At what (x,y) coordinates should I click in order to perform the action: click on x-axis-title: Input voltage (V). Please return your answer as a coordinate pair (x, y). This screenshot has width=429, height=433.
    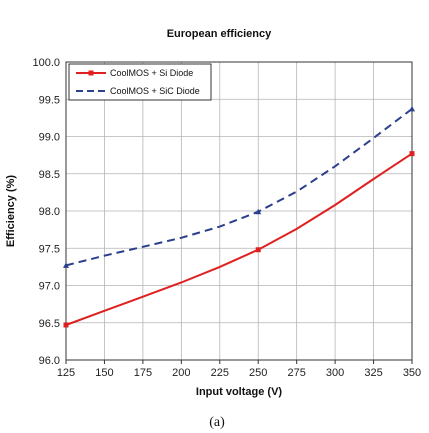
    Looking at the image, I should click on (239, 392).